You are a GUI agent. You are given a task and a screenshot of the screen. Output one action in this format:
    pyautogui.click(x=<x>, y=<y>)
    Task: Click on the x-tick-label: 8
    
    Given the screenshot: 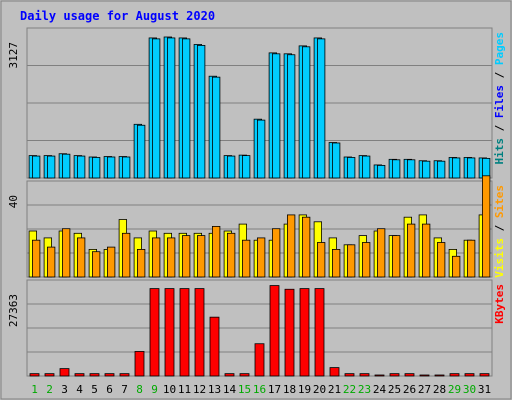 What is the action you would take?
    pyautogui.click(x=139, y=389)
    